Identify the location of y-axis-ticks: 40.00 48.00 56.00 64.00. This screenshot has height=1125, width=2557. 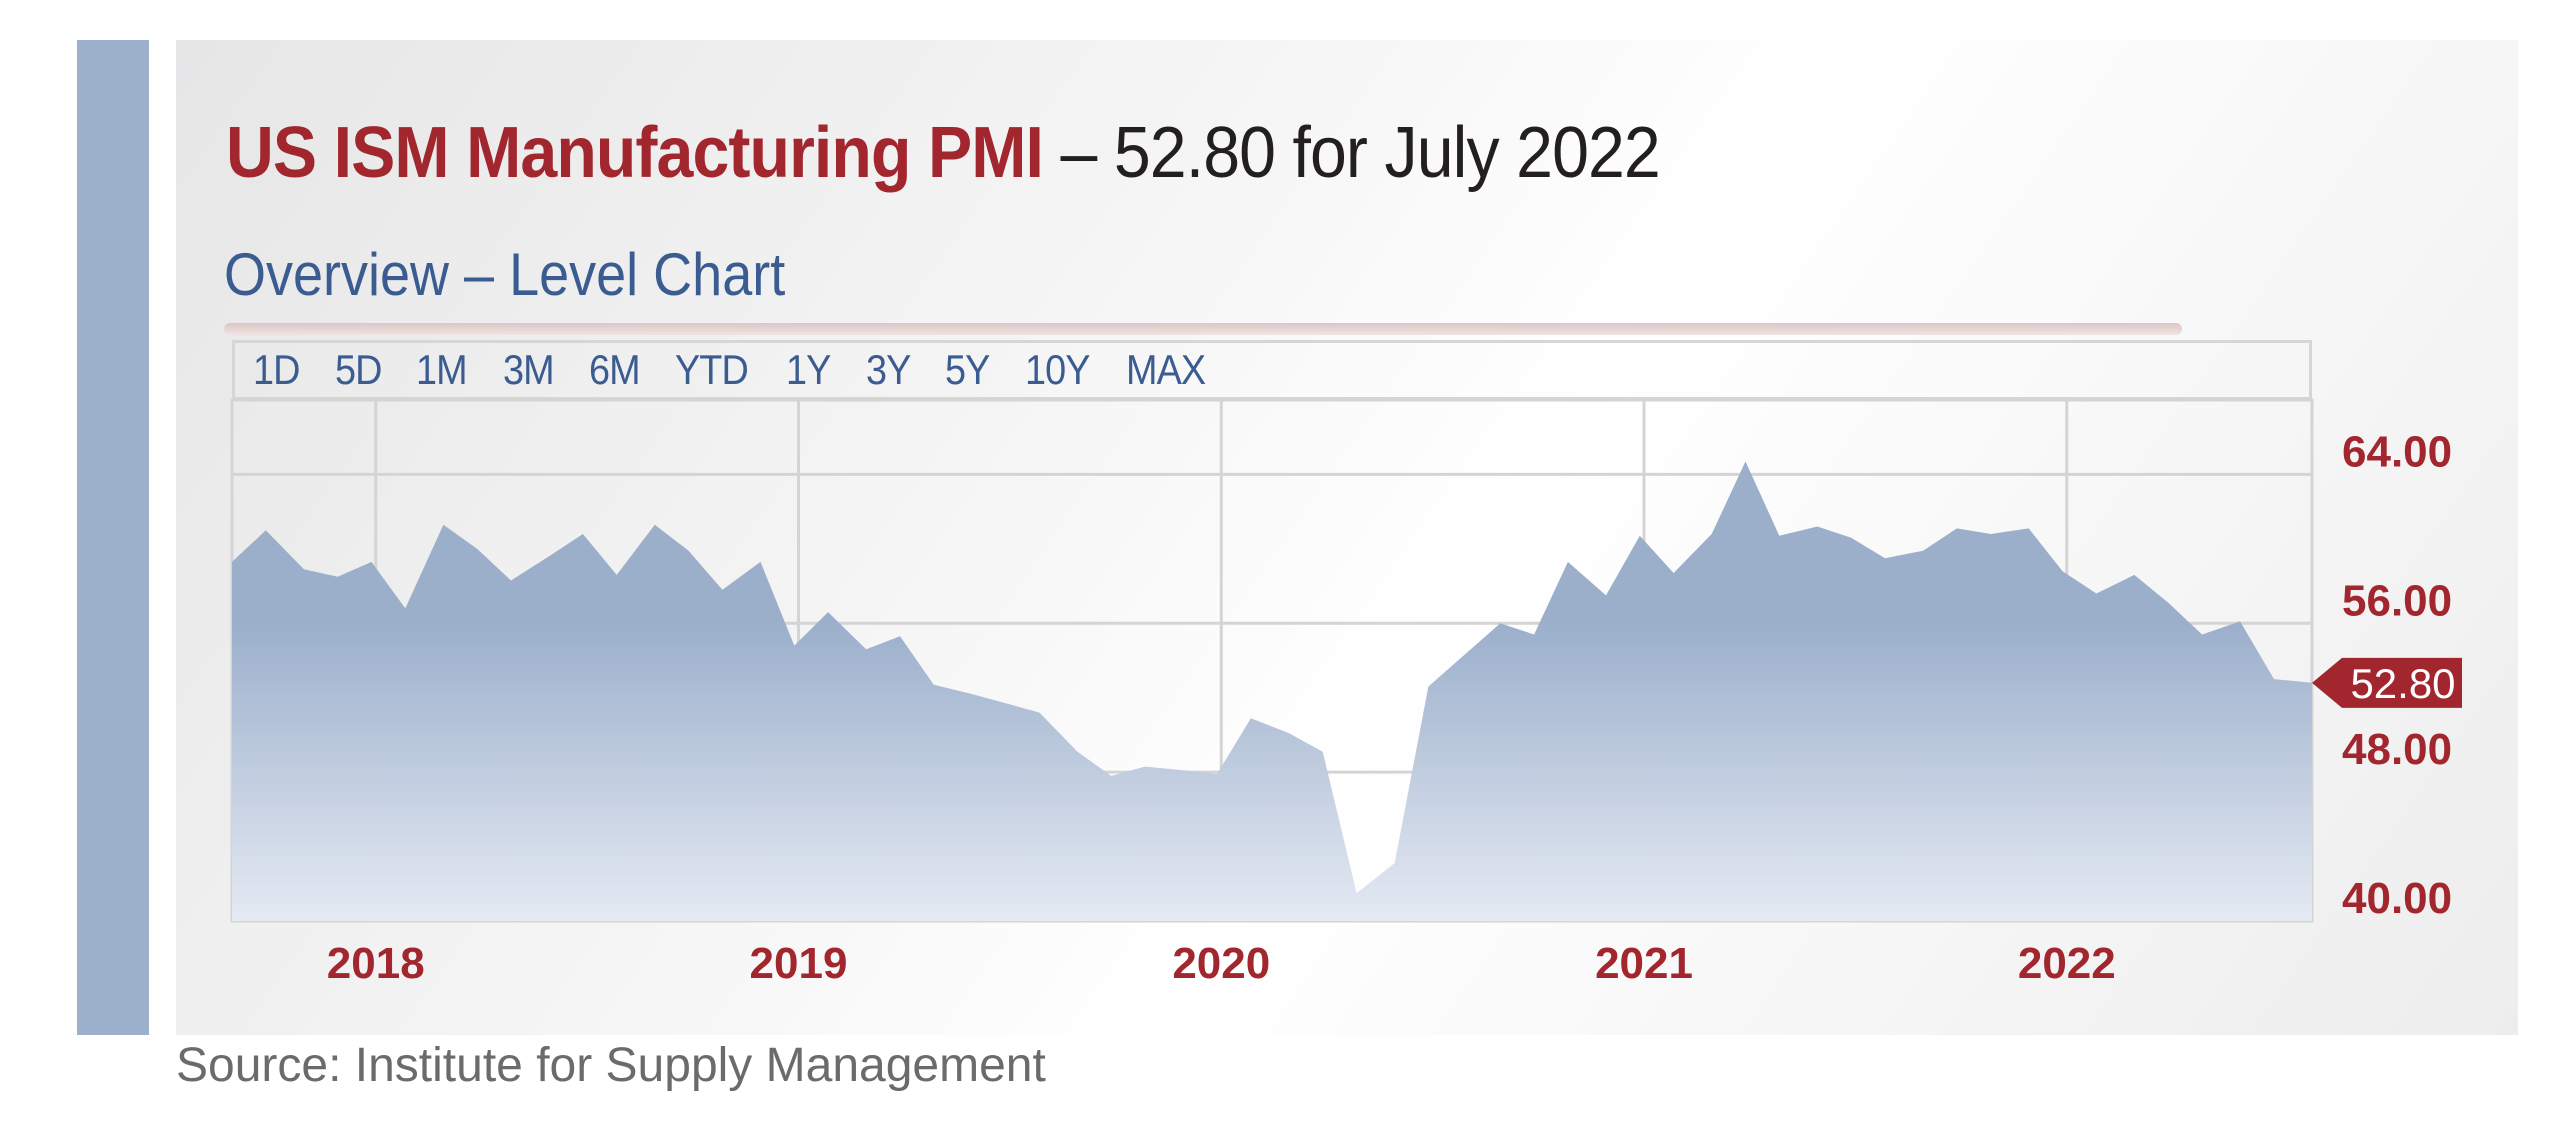
(2397, 675).